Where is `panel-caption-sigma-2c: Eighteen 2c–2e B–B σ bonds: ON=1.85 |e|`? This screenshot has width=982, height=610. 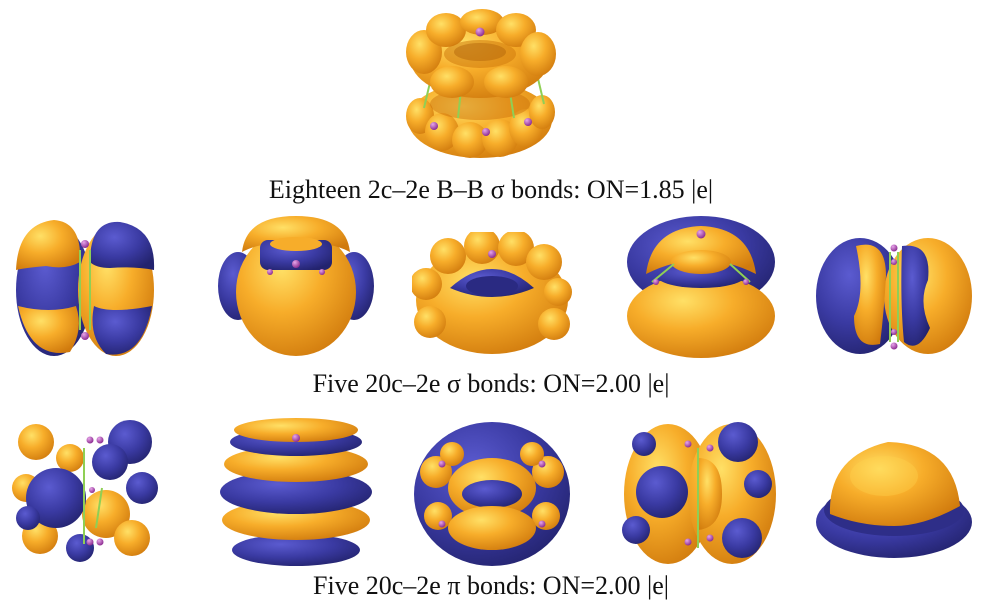
panel-caption-sigma-2c: Eighteen 2c–2e B–B σ bonds: ON=1.85 |e| is located at coordinates (491, 189).